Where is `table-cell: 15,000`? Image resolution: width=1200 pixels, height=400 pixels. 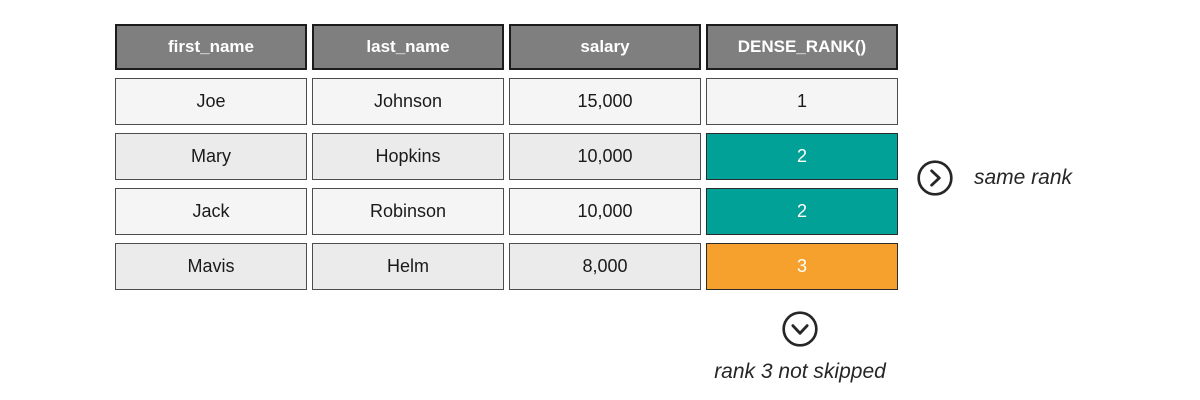 table-cell: 15,000 is located at coordinates (605, 101).